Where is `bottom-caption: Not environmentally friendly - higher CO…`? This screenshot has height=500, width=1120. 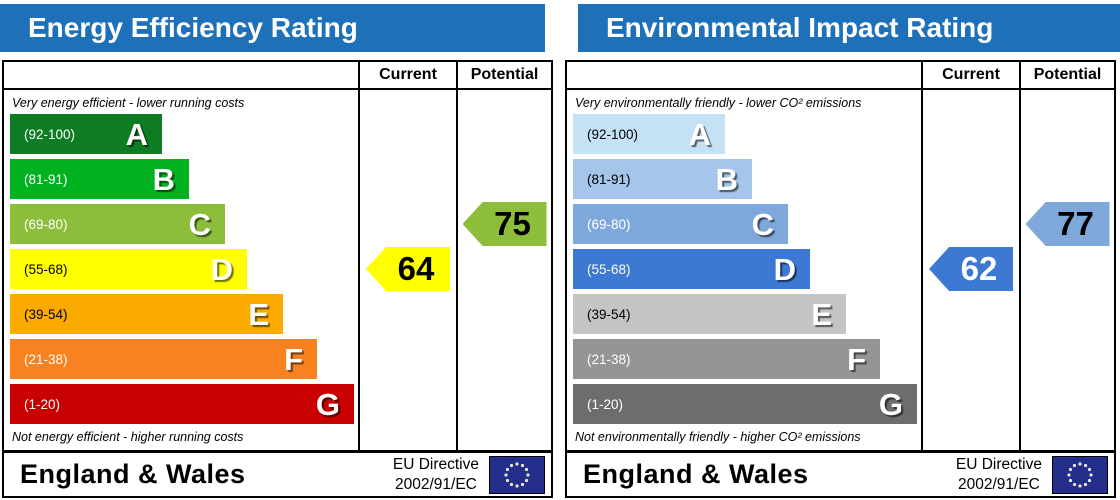 bottom-caption: Not environmentally friendly - higher CO… is located at coordinates (718, 437).